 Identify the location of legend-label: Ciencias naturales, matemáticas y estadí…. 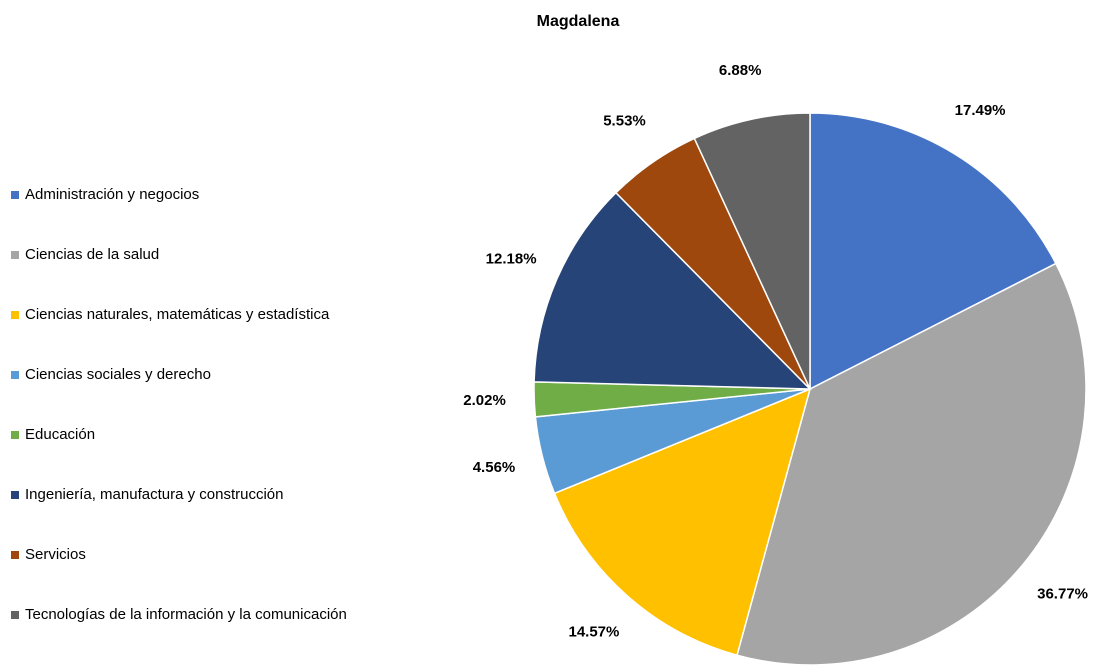
(177, 314).